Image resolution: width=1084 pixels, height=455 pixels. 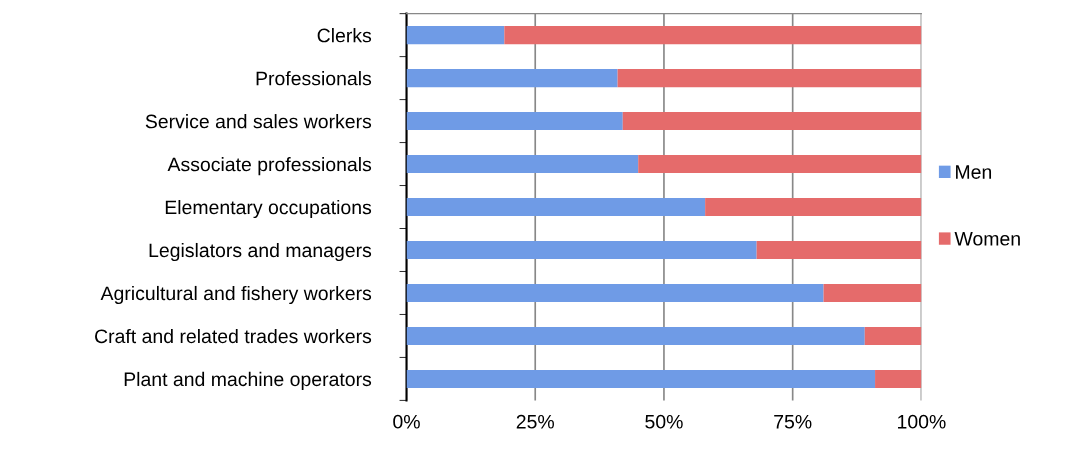 I want to click on legend-label: Women, so click(x=987, y=239).